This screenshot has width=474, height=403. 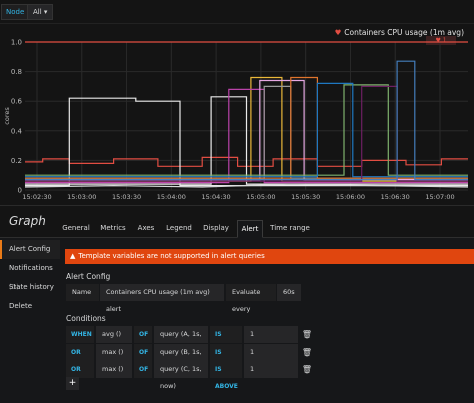 I want to click on warning-icon: ▲, so click(x=73, y=256).